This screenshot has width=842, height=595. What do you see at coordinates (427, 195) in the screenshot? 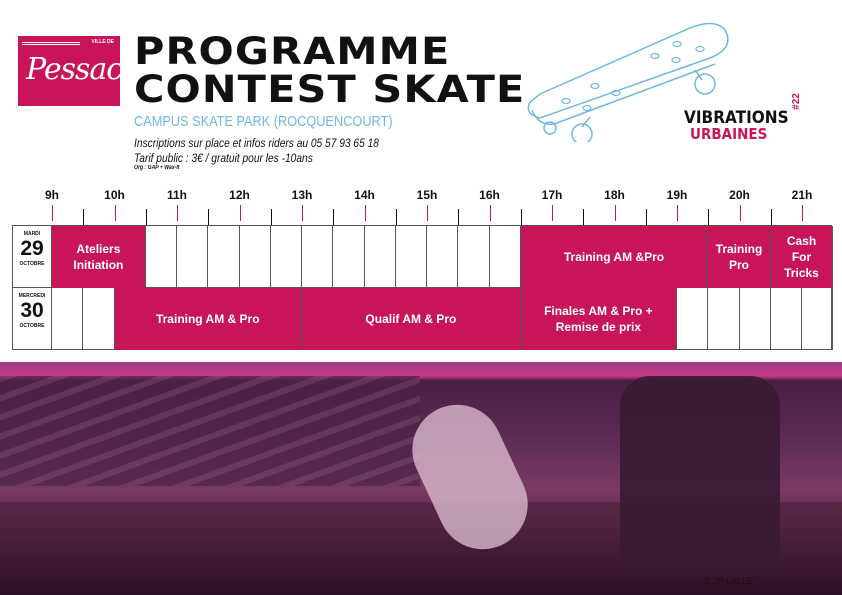
I see `hour-label: 15h` at bounding box center [427, 195].